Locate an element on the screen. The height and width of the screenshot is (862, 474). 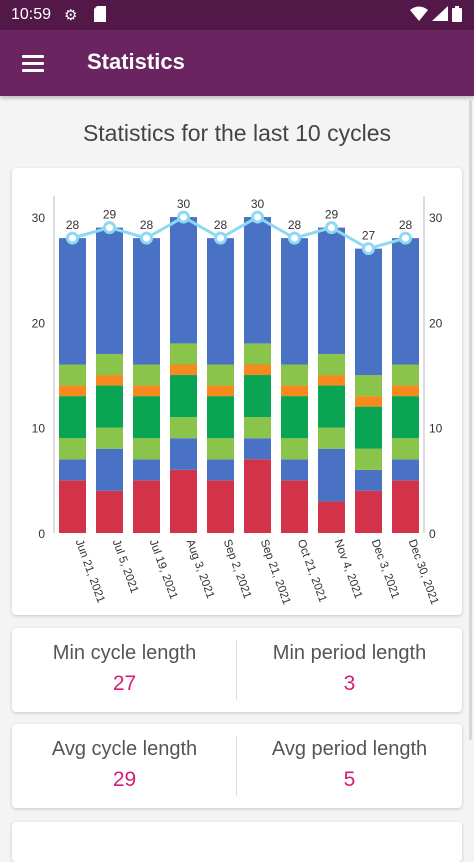
signal-icon is located at coordinates (440, 15).